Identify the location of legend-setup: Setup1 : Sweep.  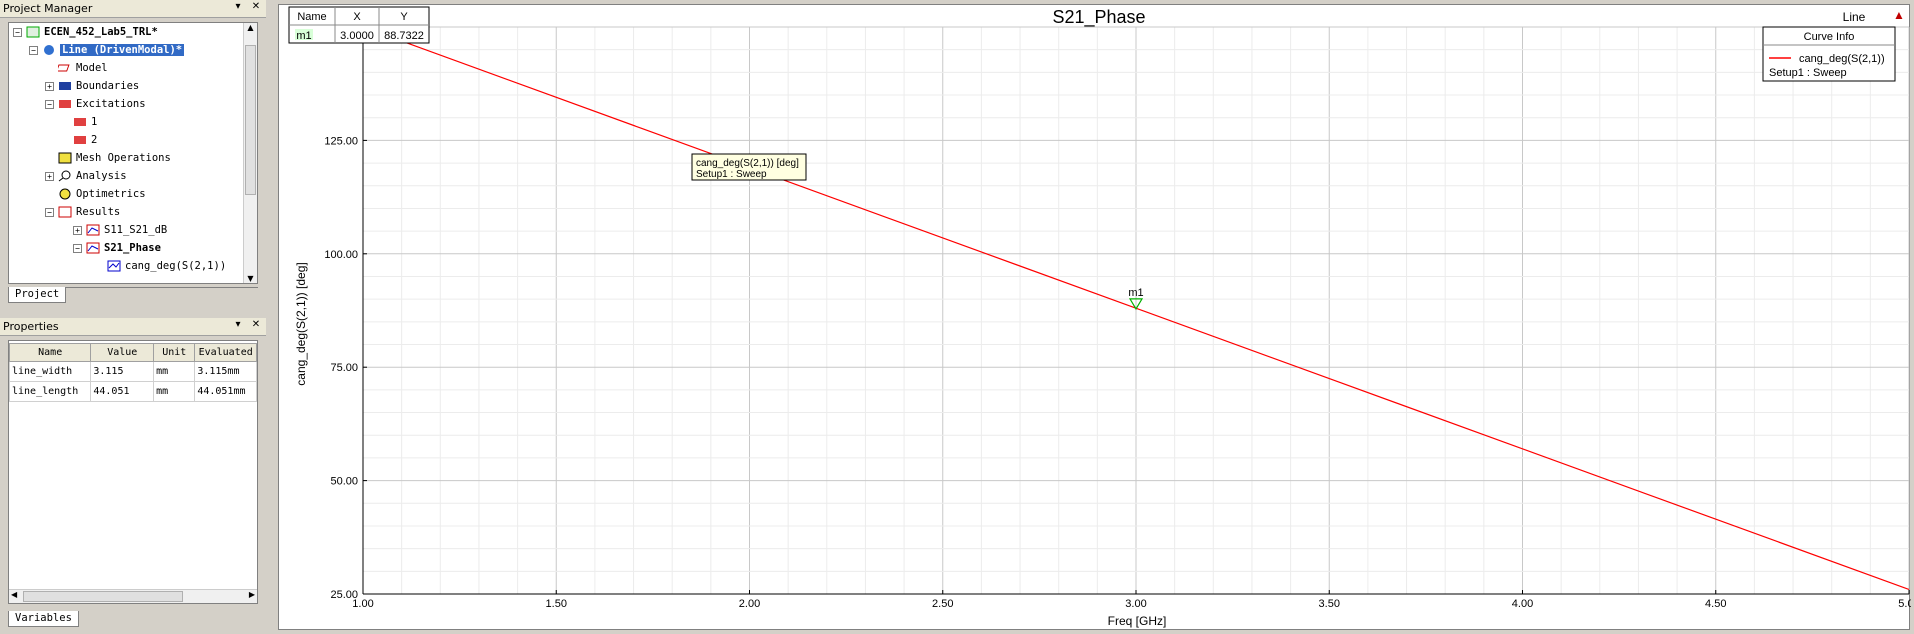
(1808, 73).